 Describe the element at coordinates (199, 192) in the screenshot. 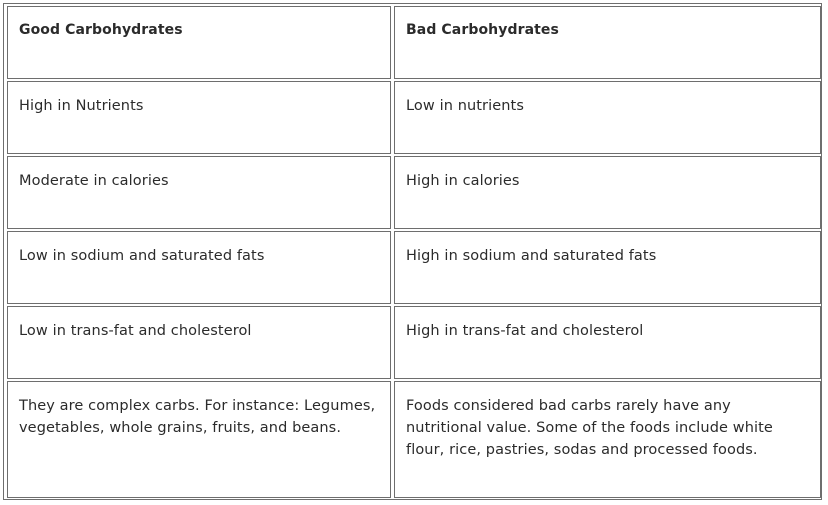

I see `table-cell-good: Moderate in calories` at that location.